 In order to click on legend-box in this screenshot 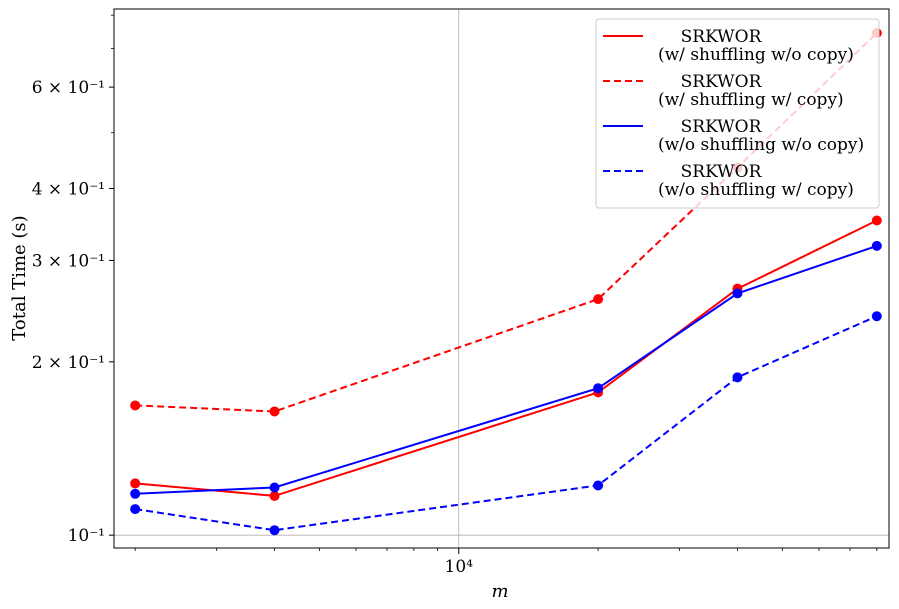, I will do `click(737, 113)`.